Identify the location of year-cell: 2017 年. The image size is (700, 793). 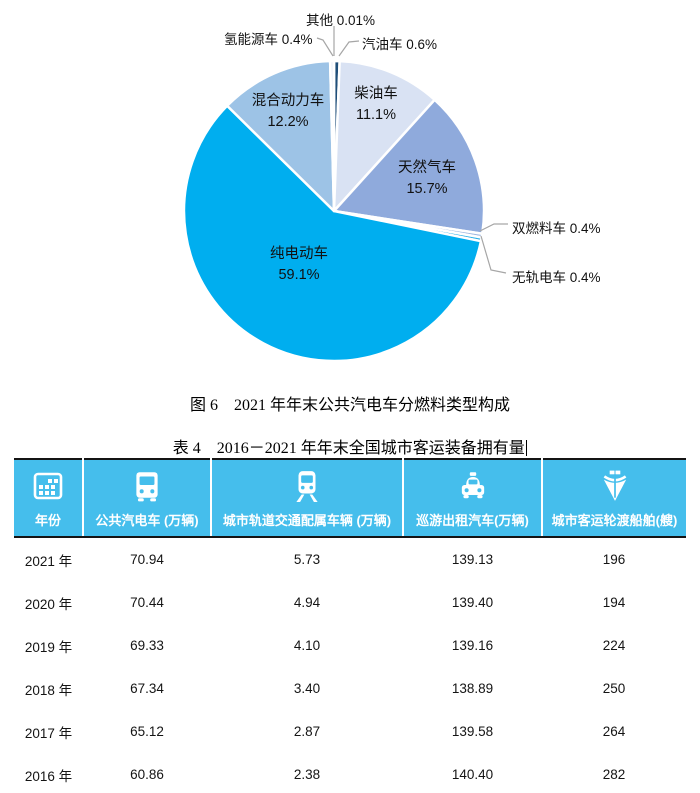
(48, 733).